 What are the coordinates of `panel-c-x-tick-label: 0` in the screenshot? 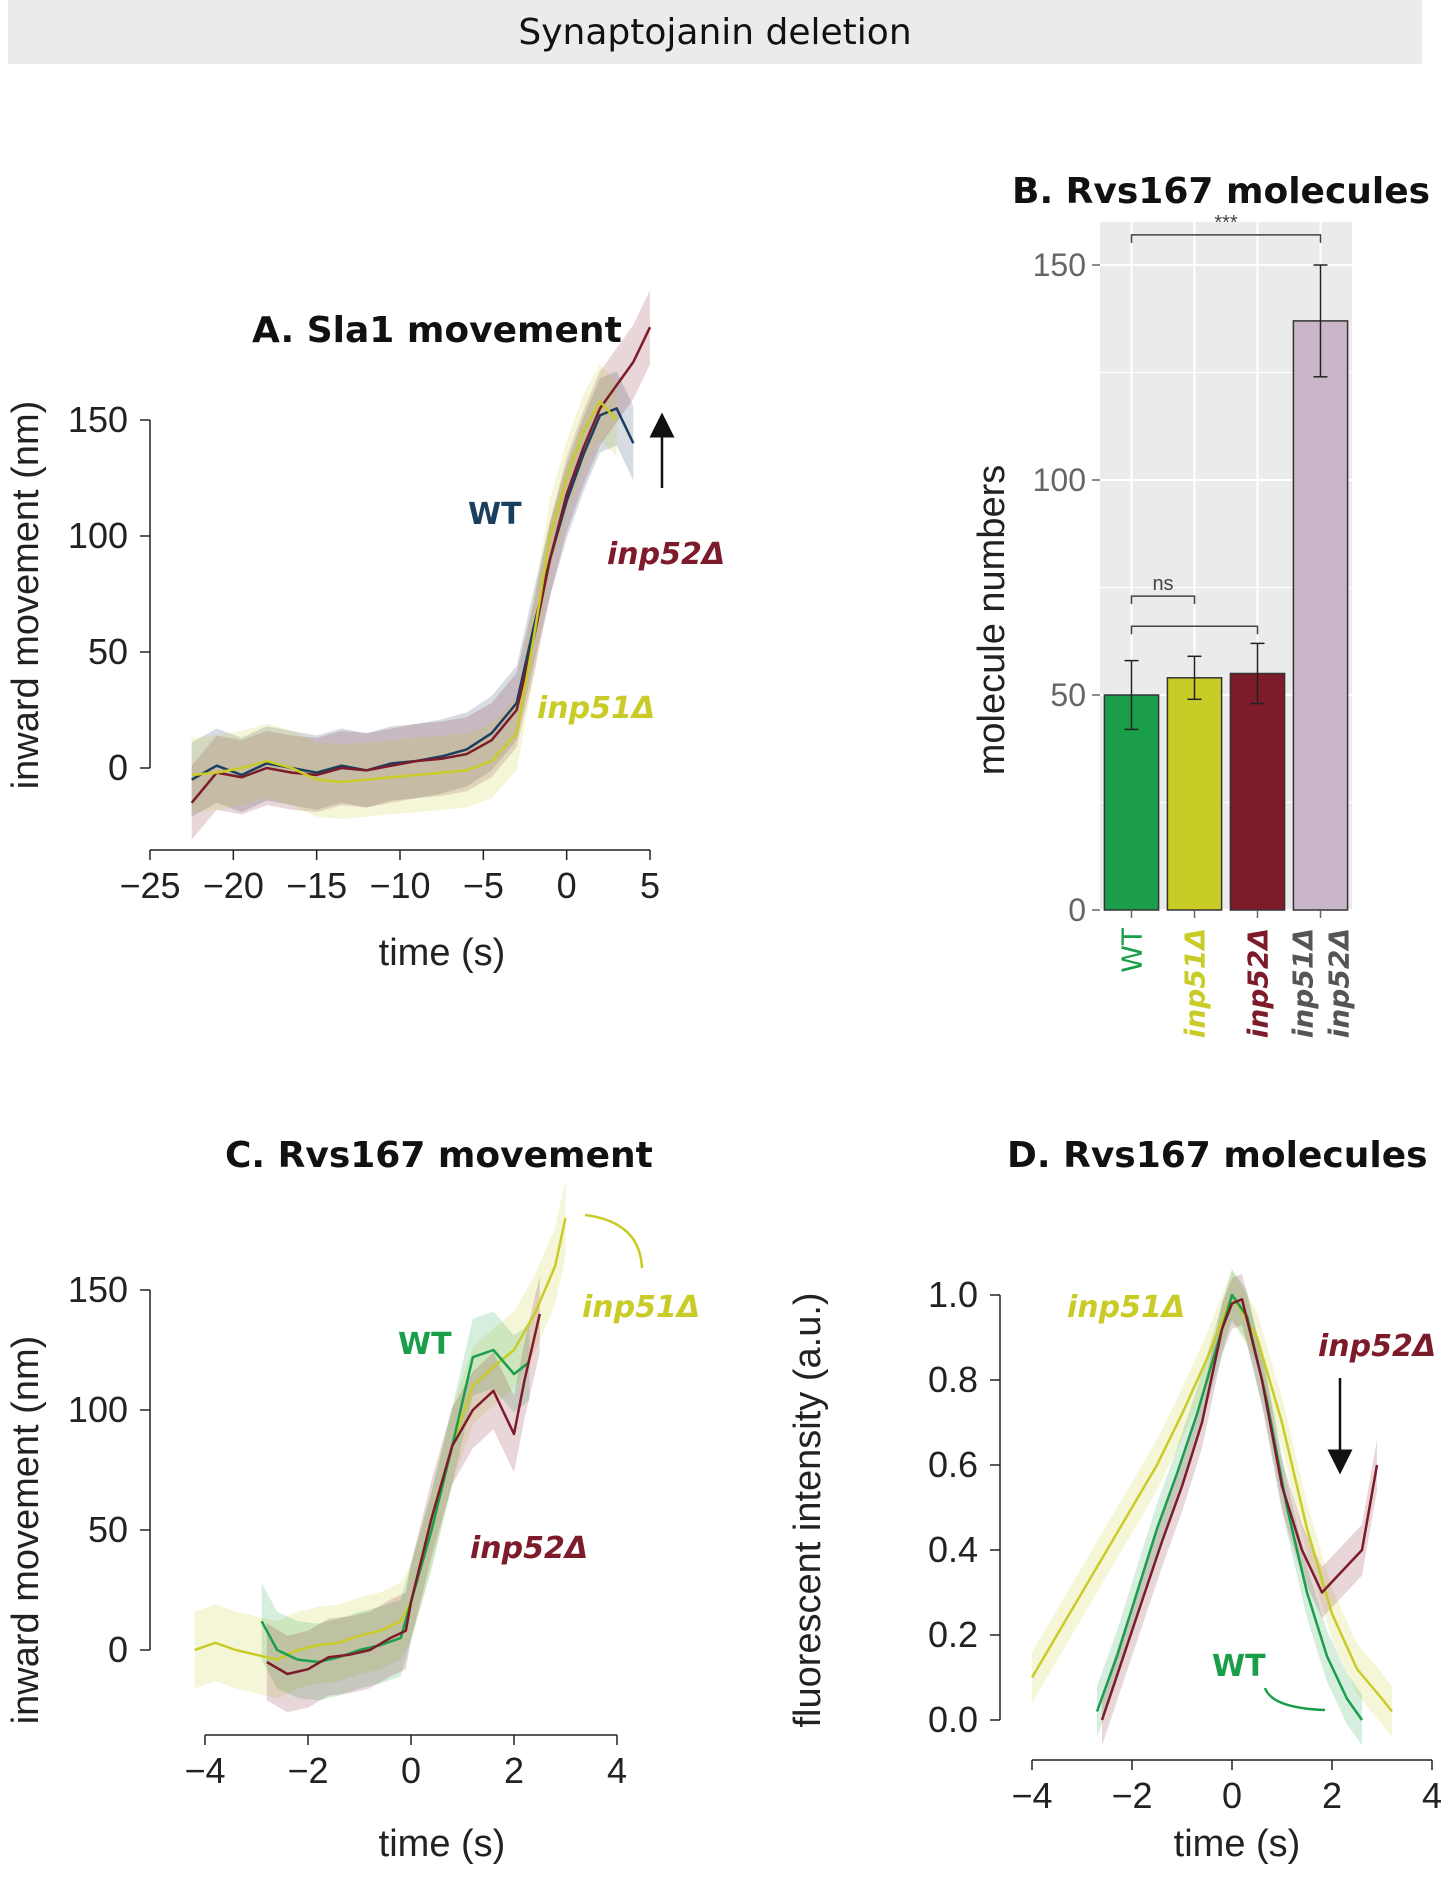 It's located at (411, 1770).